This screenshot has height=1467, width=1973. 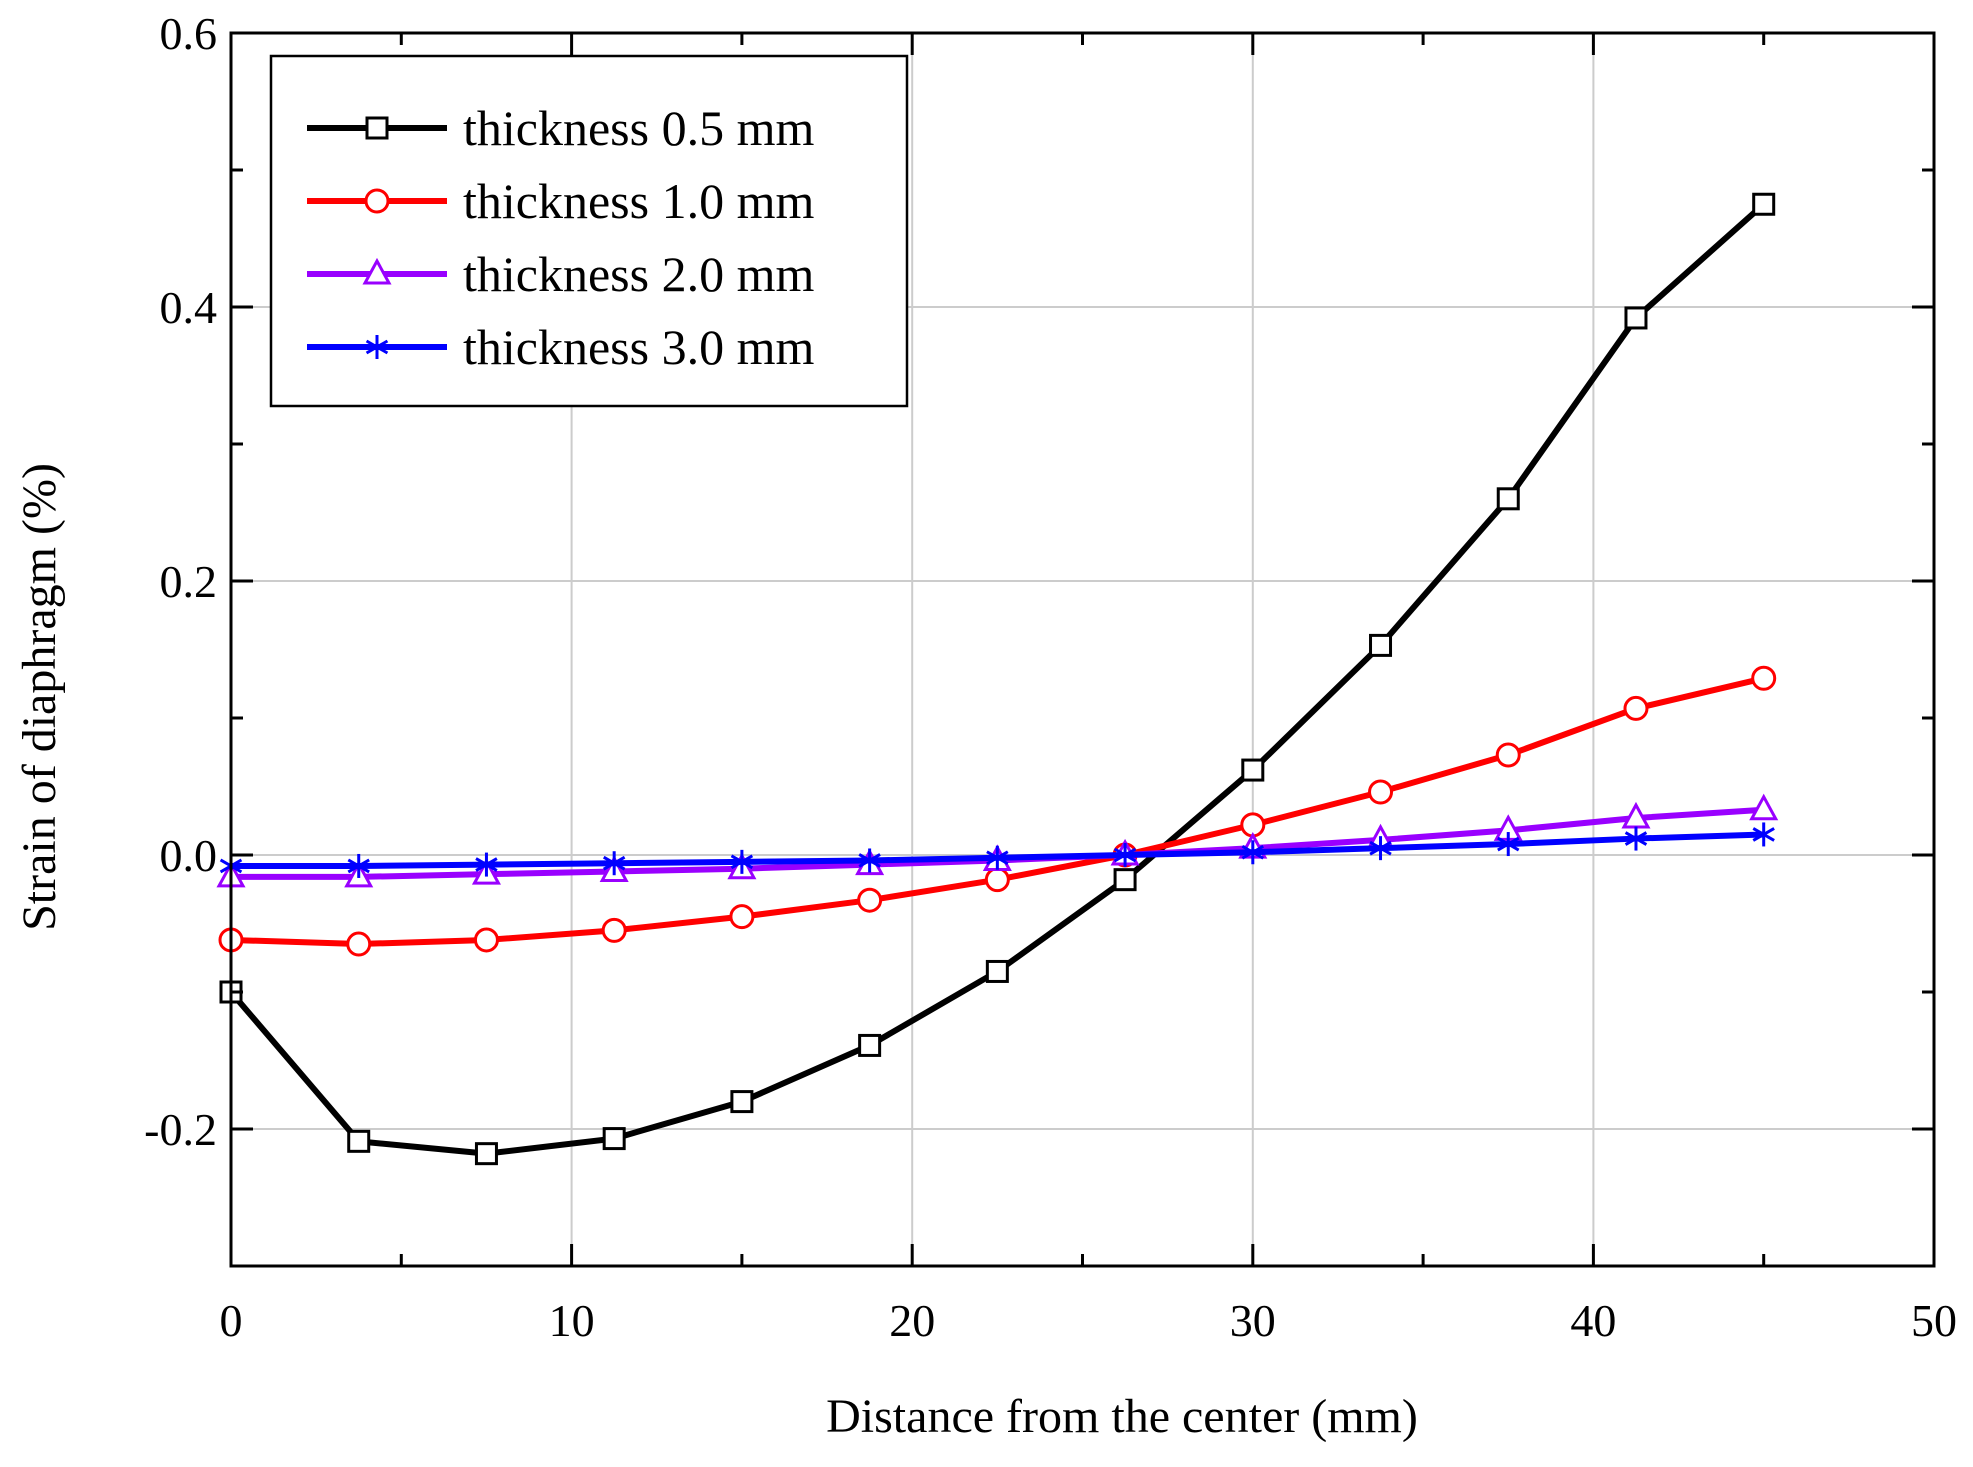 I want to click on y-axis-title: Strain of diaphragm (%), so click(x=39, y=697).